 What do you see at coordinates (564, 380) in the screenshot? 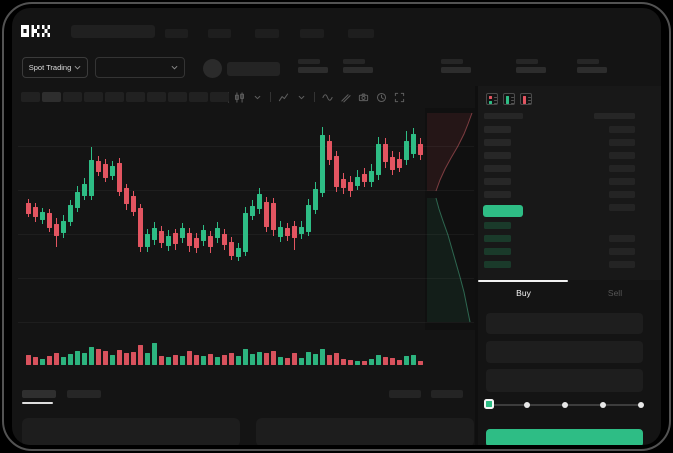
I see `total-field` at bounding box center [564, 380].